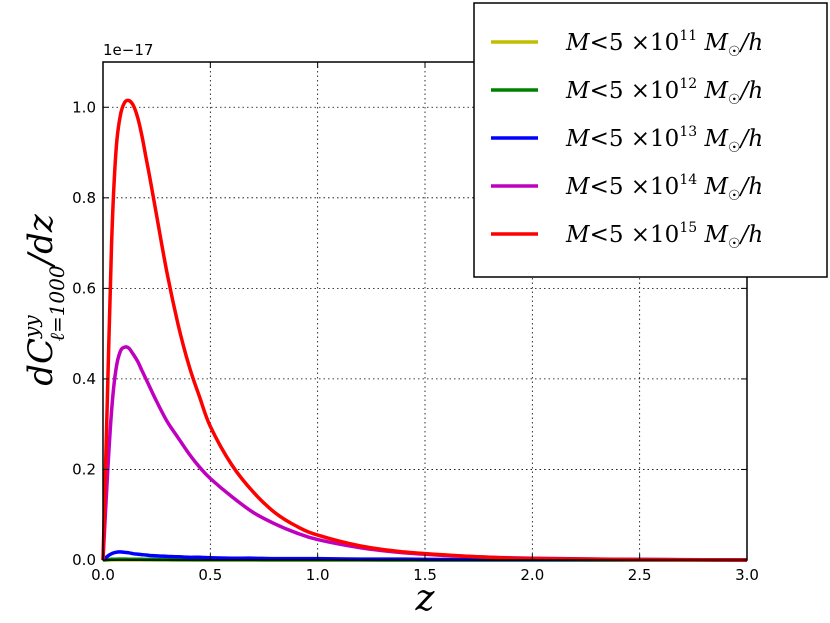  Describe the element at coordinates (664, 140) in the screenshot. I see `legend-label-3: M<5 ×1013 M☉/h` at that location.